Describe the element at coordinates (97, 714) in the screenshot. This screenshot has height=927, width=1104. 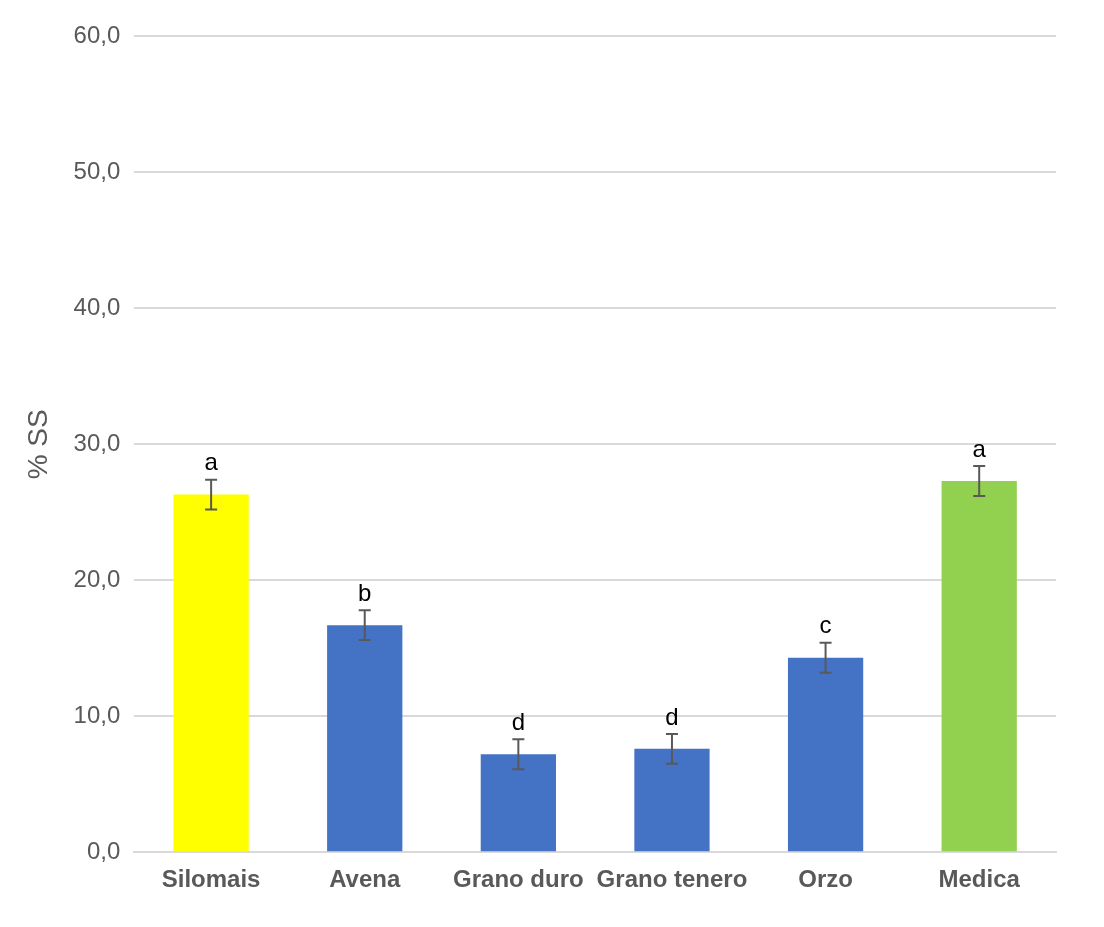
I see `y-tick-label: 10,0` at that location.